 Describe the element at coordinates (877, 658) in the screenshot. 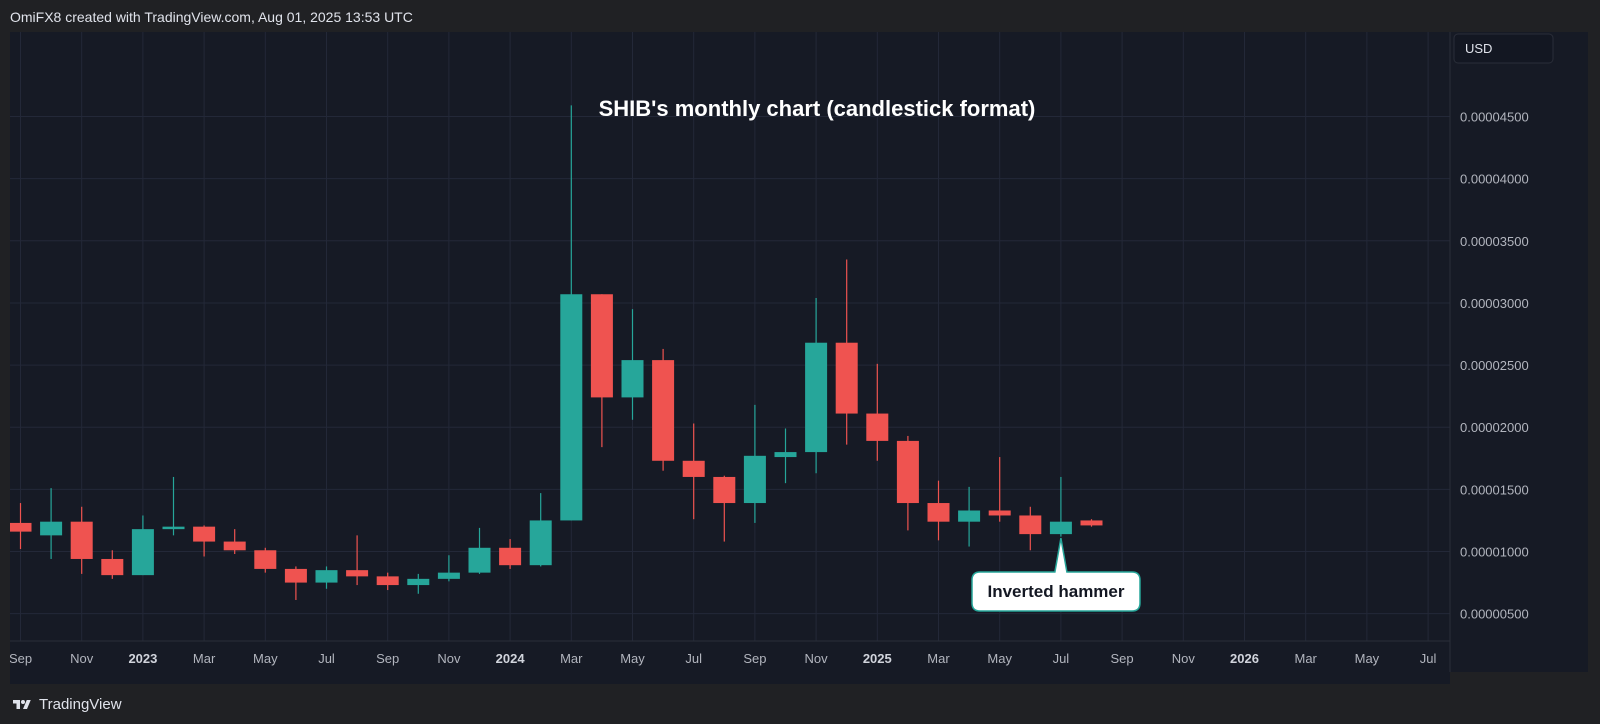

I see `x-tick-label: 2025` at that location.